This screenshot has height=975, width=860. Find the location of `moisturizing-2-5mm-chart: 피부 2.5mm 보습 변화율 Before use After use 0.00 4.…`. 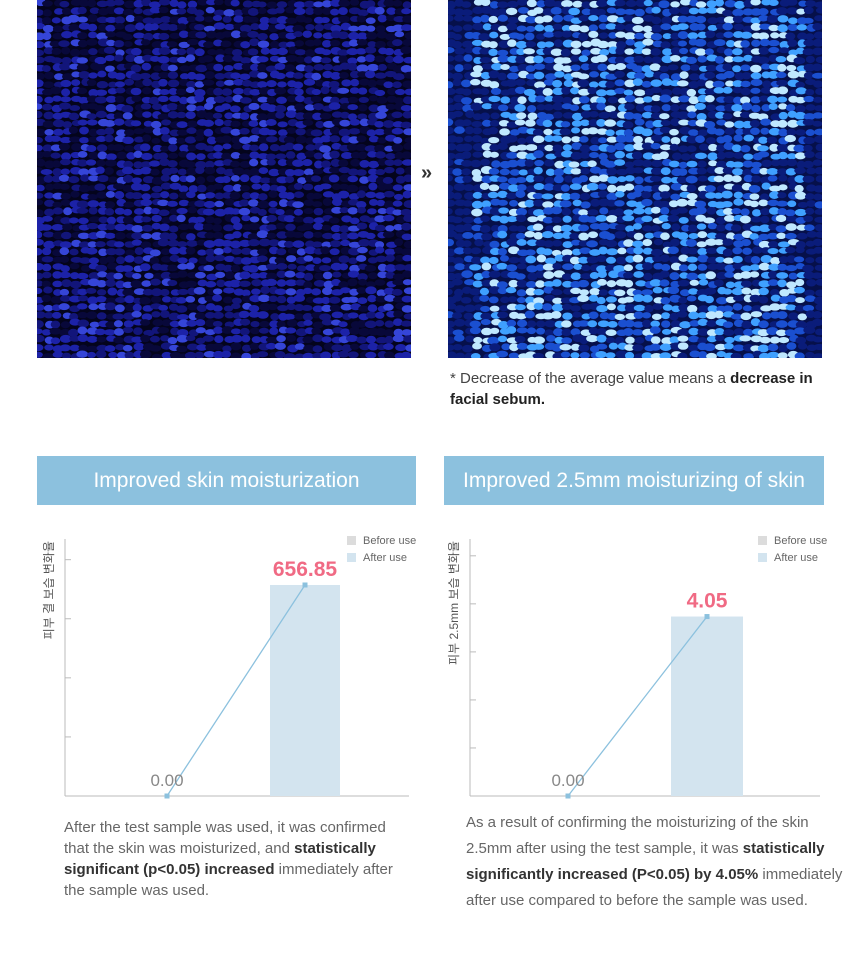

moisturizing-2-5mm-chart: 피부 2.5mm 보습 변화율 Before use After use 0.00 4.… is located at coordinates (650, 670).